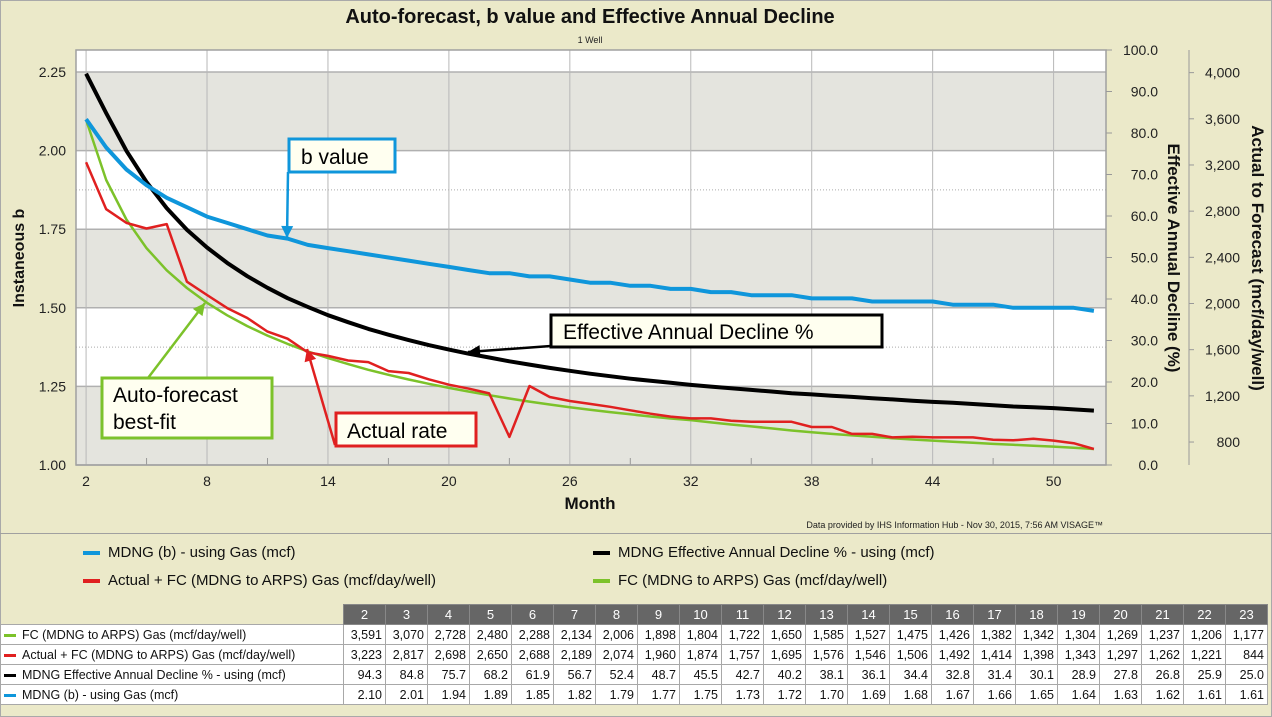 The image size is (1272, 717). I want to click on table-cell: 1,382, so click(994, 634).